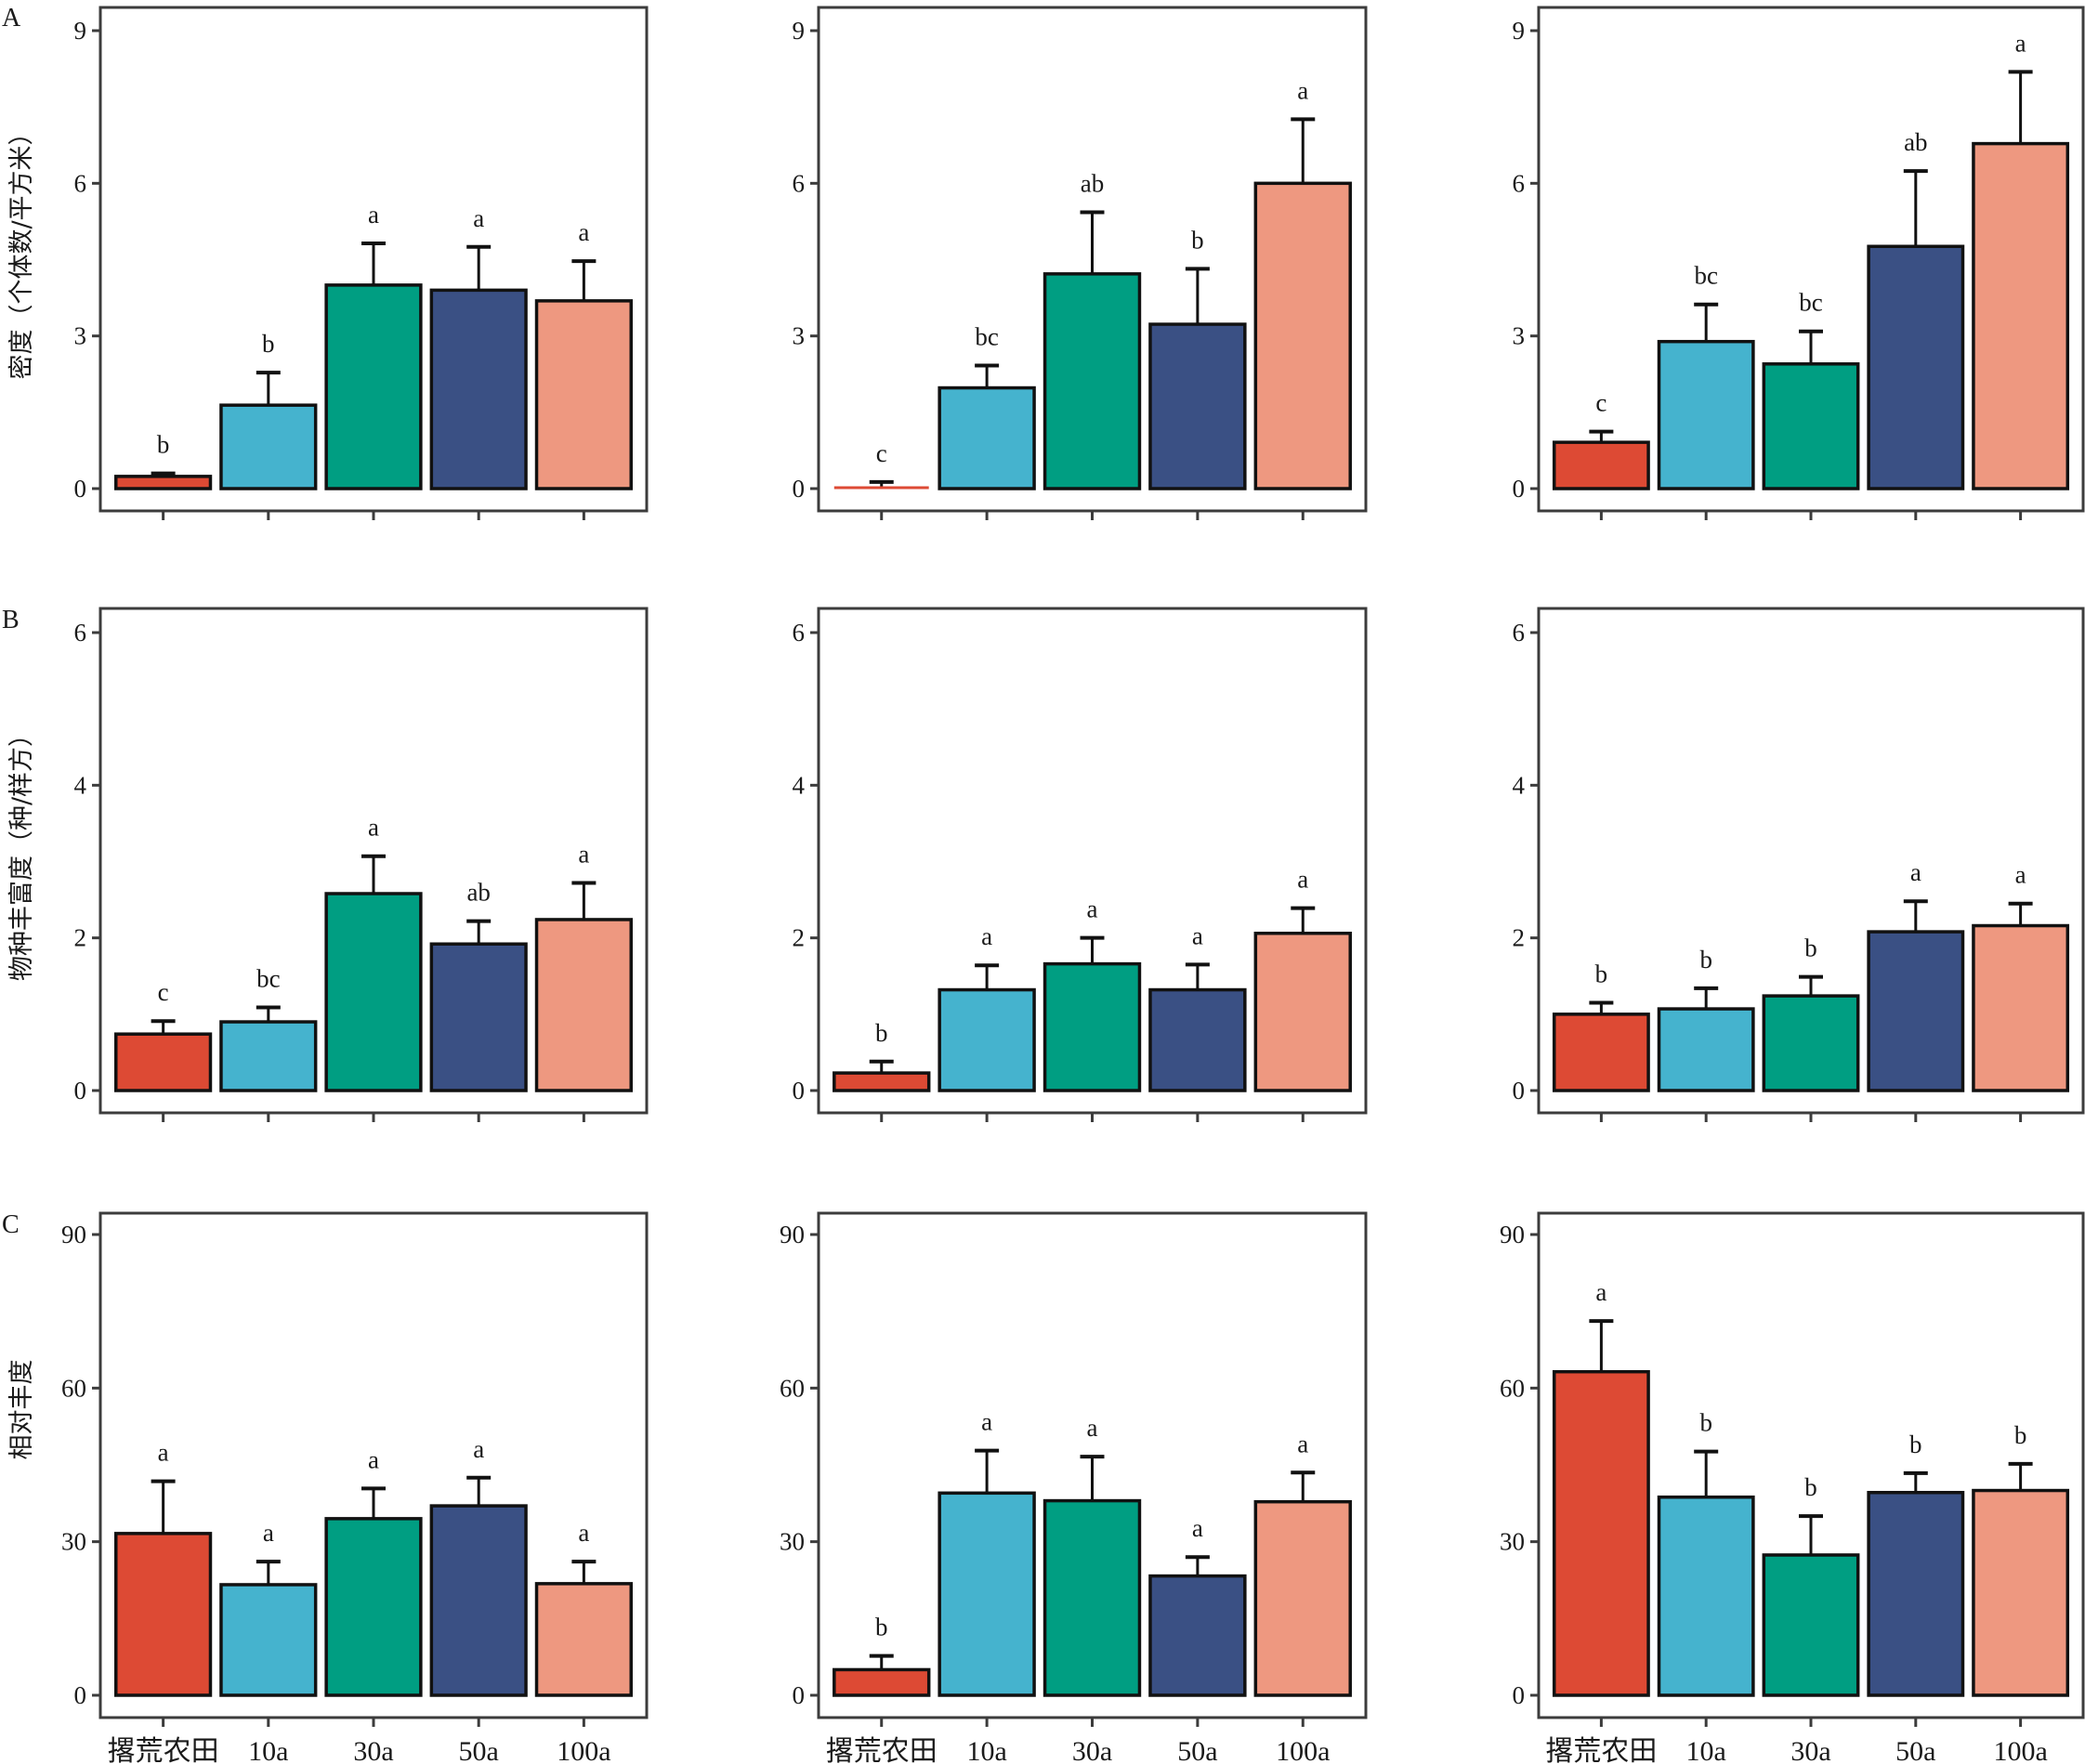 This screenshot has height=1764, width=2085. Describe the element at coordinates (1092, 1750) in the screenshot. I see `x-tick-label: 30a` at that location.